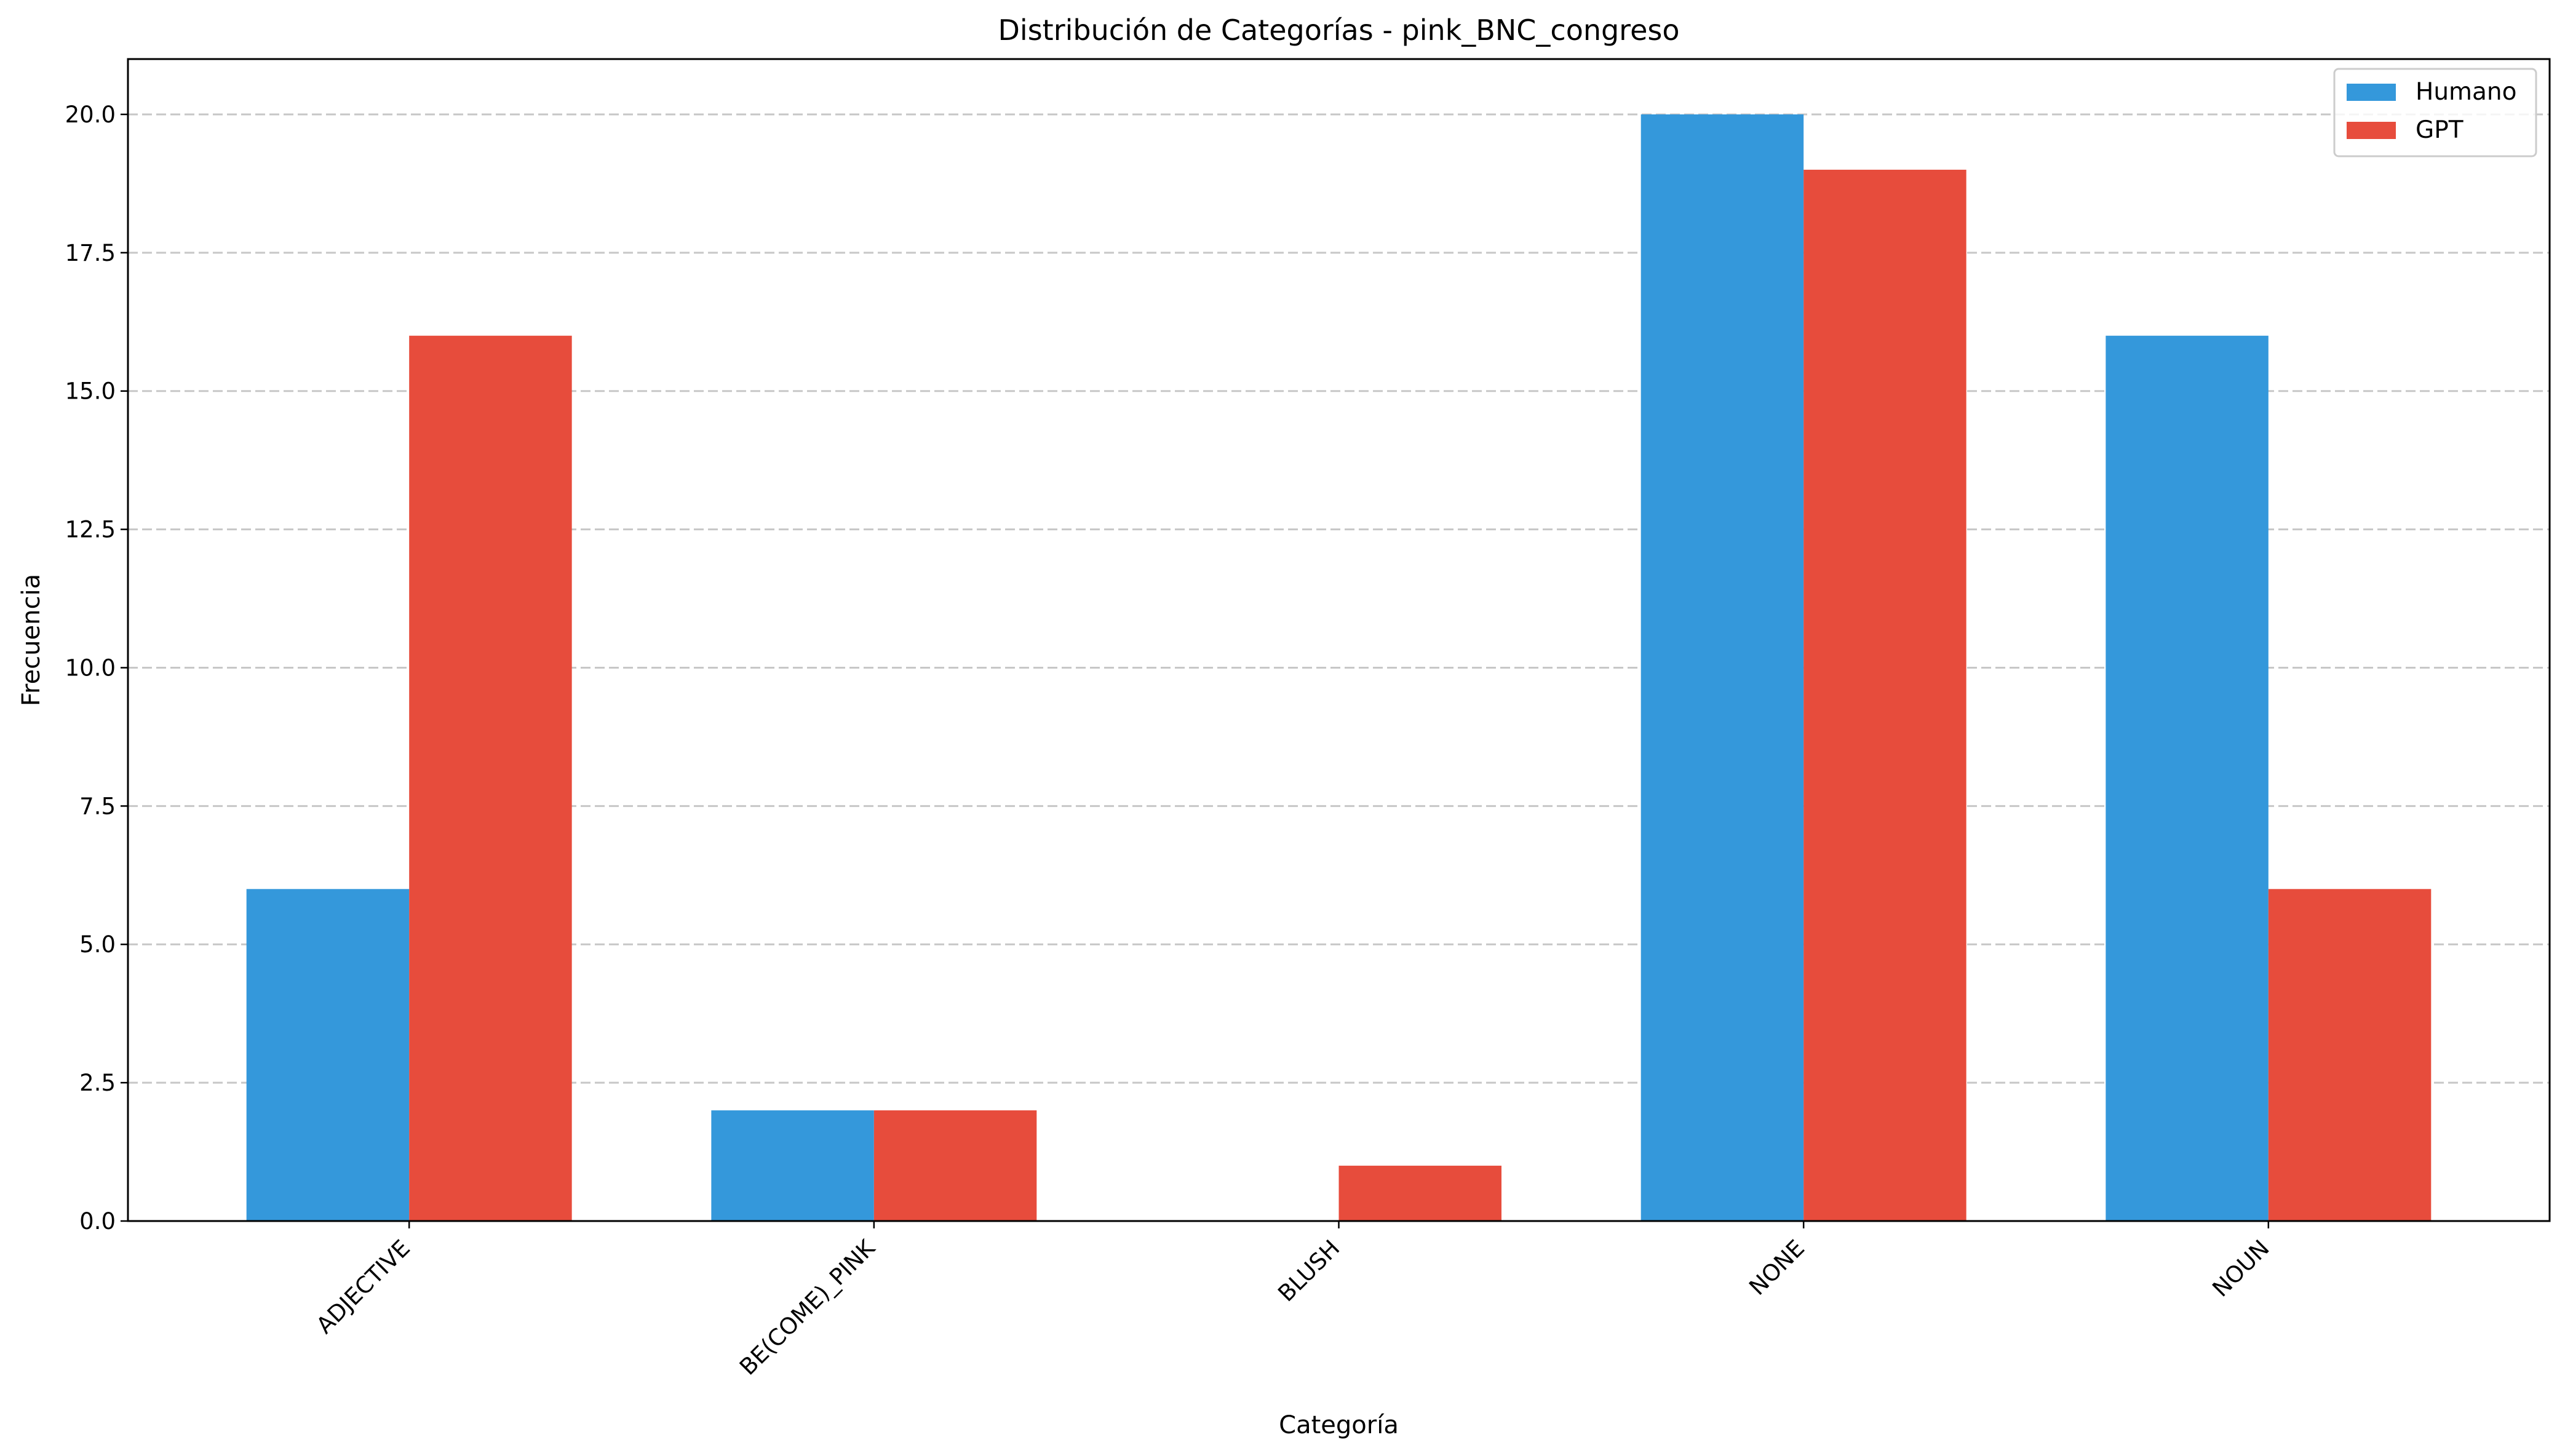 The image size is (2565, 1456). I want to click on y-tick-label: 2.5, so click(97, 1083).